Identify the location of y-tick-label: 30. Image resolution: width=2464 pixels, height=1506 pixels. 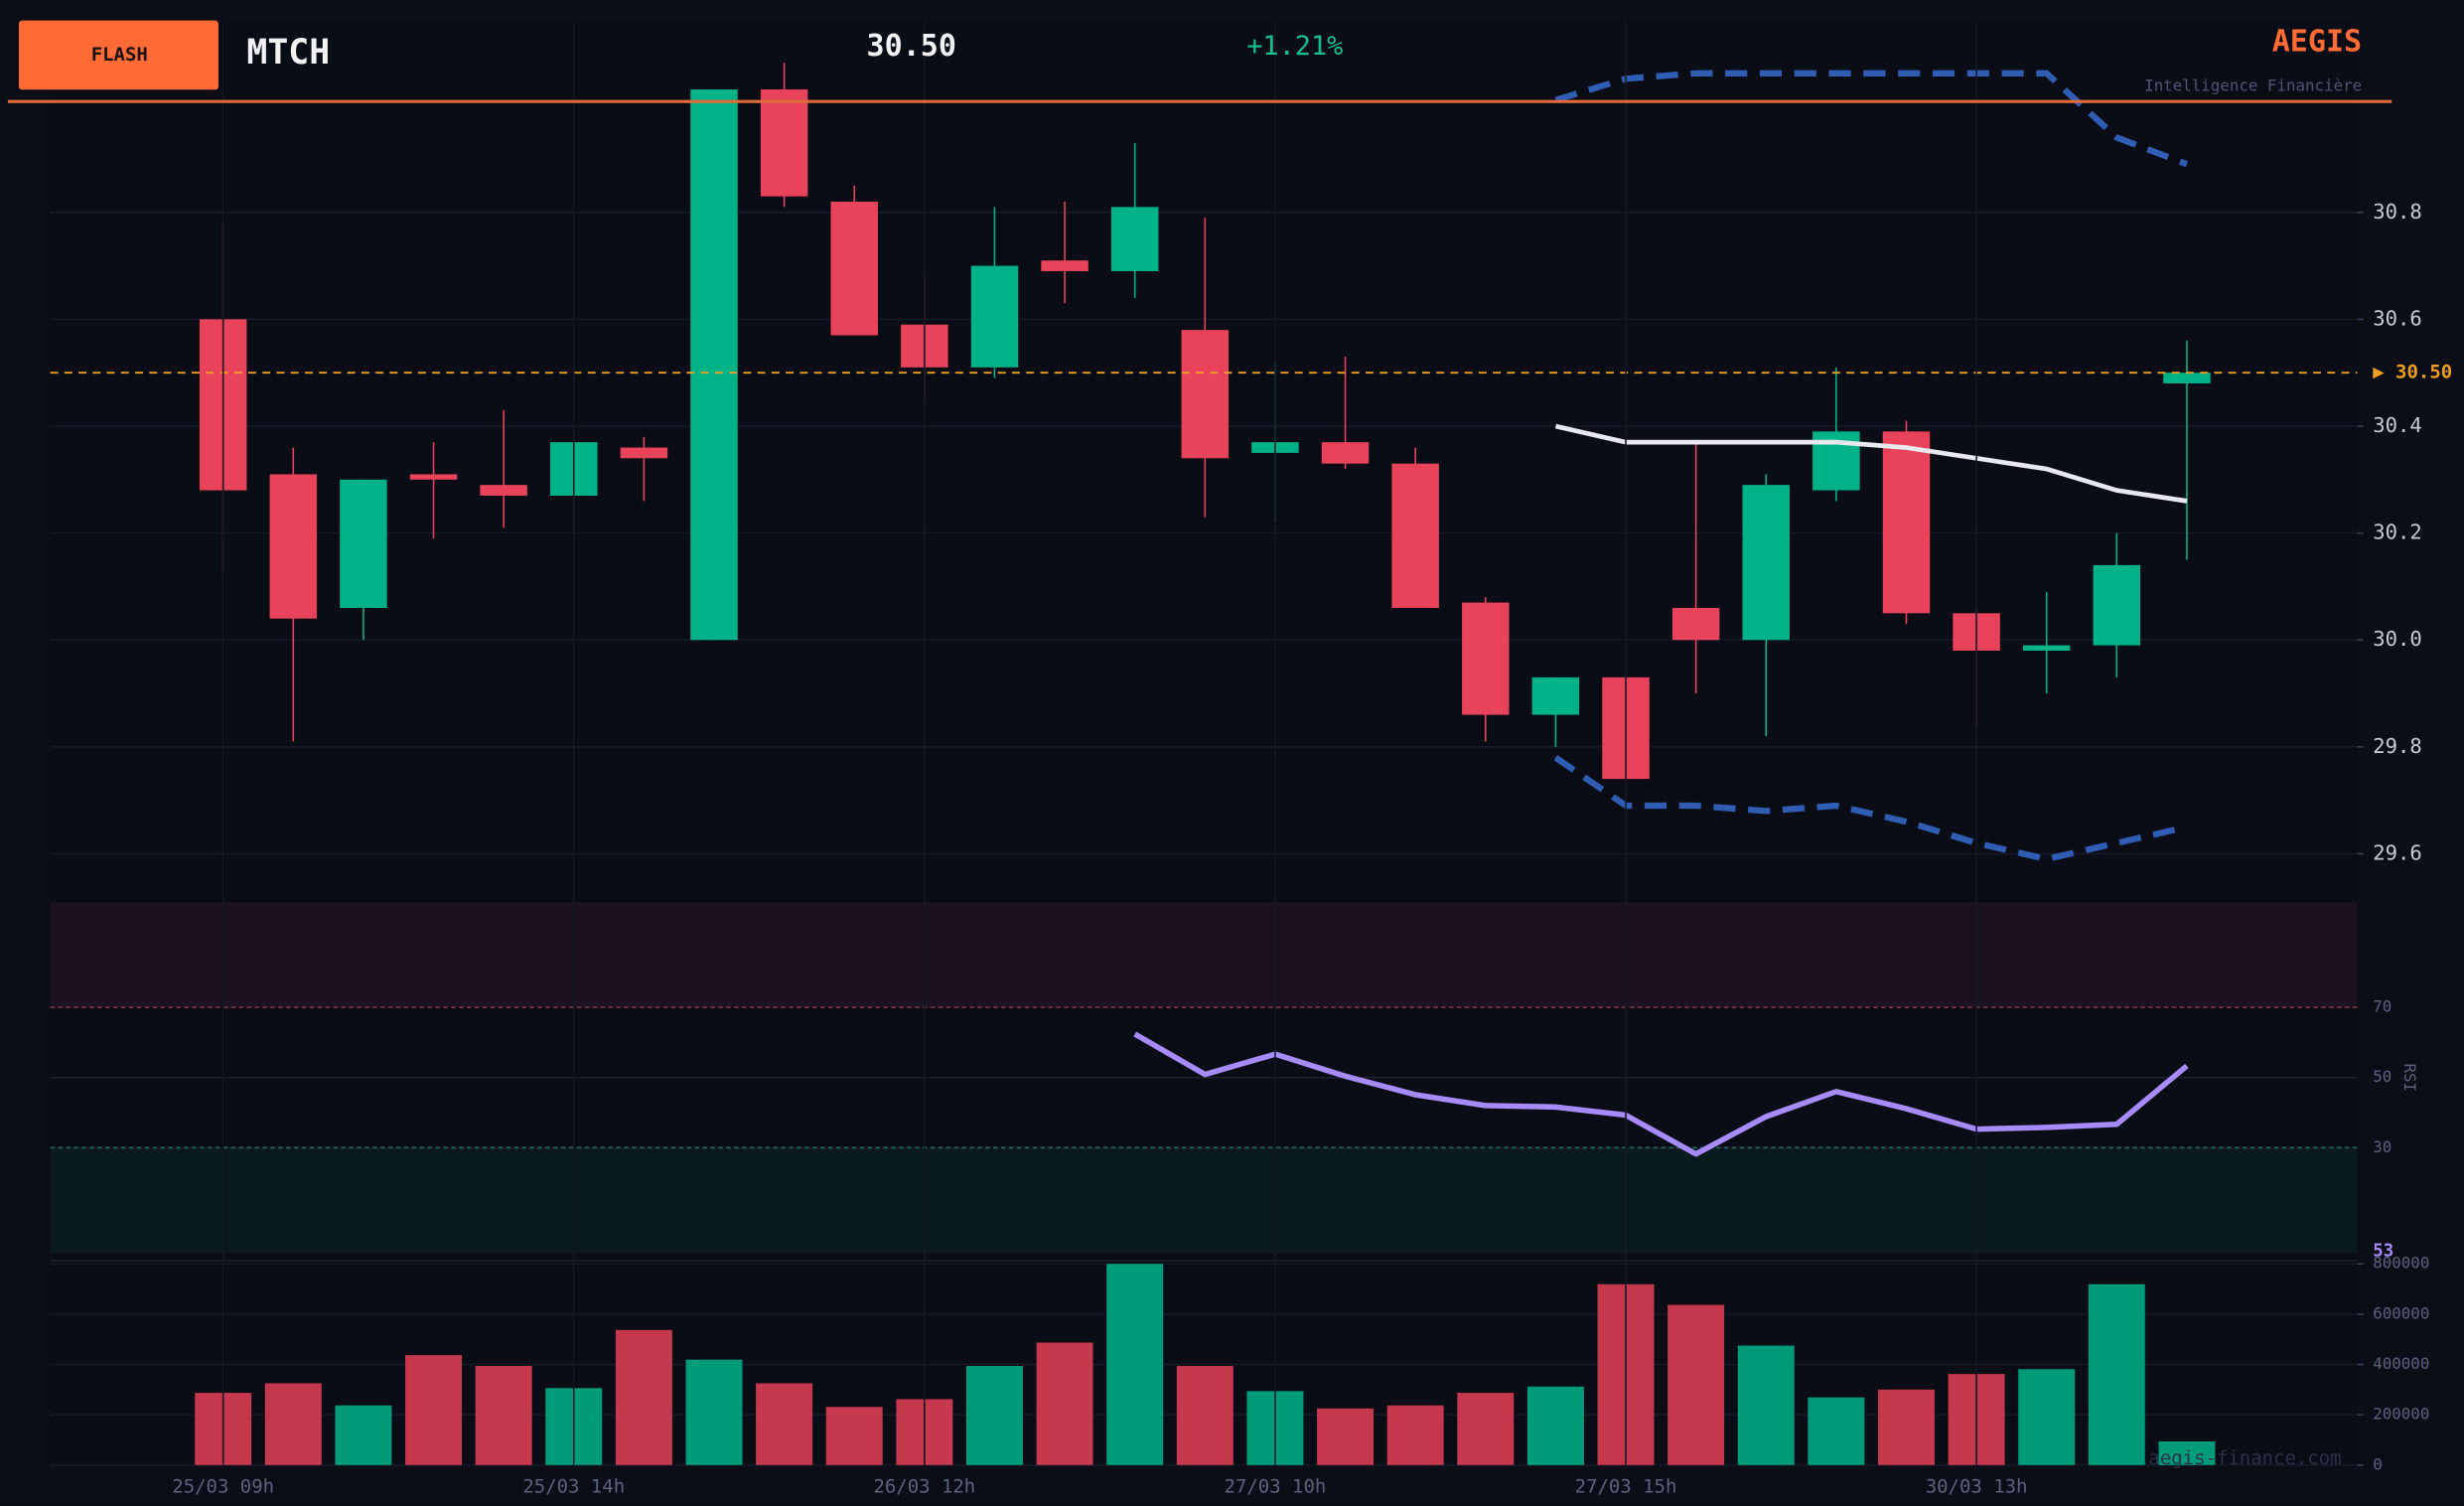
(2382, 1146).